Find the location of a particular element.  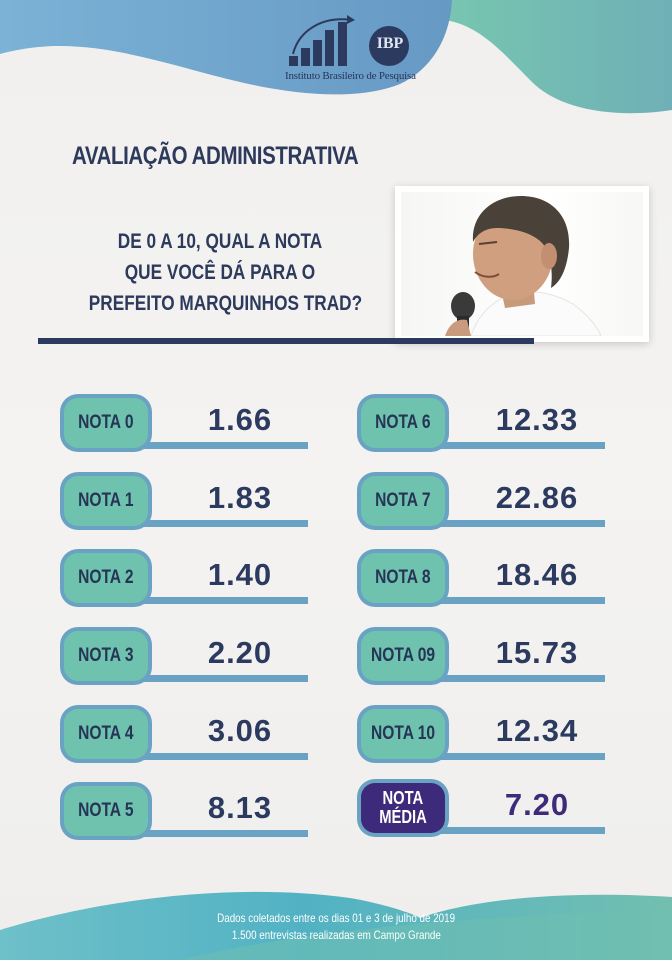

score-badge: NOTA 4 is located at coordinates (106, 734).